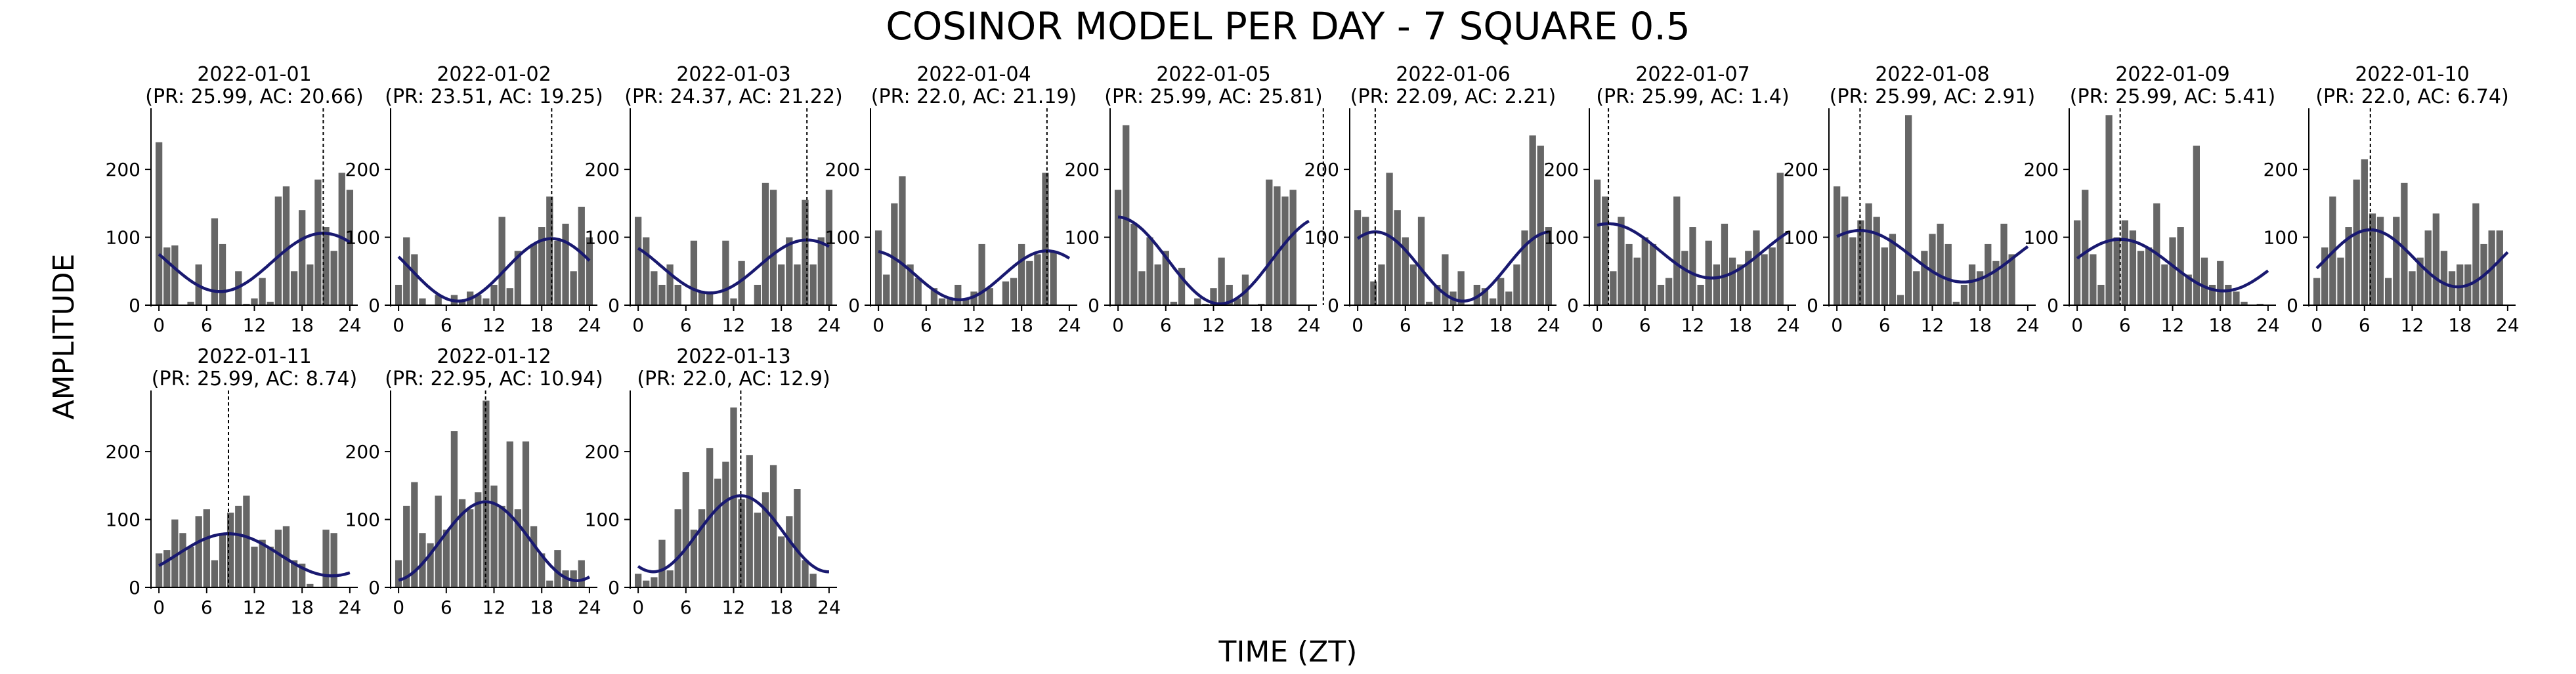 The height and width of the screenshot is (674, 2576). Describe the element at coordinates (1453, 74) in the screenshot. I see `subplot-title: 2022-01-06` at that location.